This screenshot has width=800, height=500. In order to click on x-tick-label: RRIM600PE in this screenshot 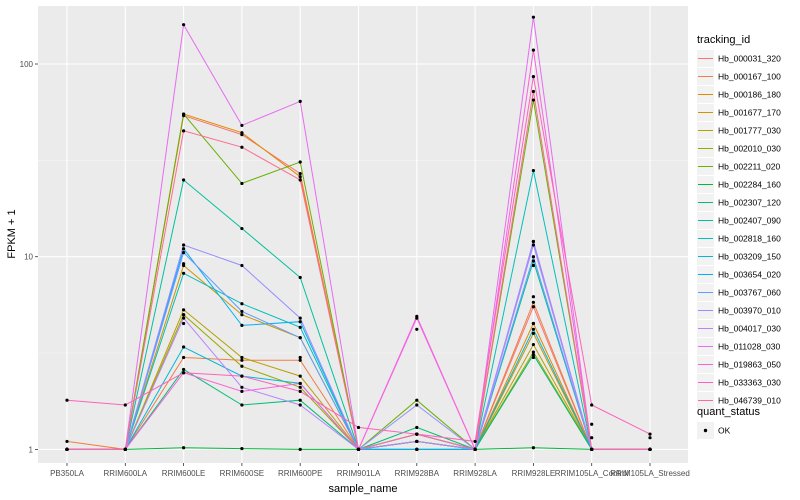, I will do `click(300, 473)`.